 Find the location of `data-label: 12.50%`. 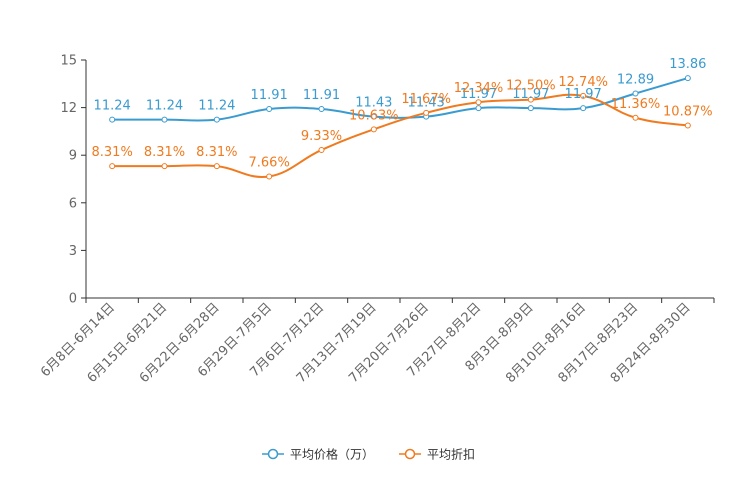

data-label: 12.50% is located at coordinates (531, 86).